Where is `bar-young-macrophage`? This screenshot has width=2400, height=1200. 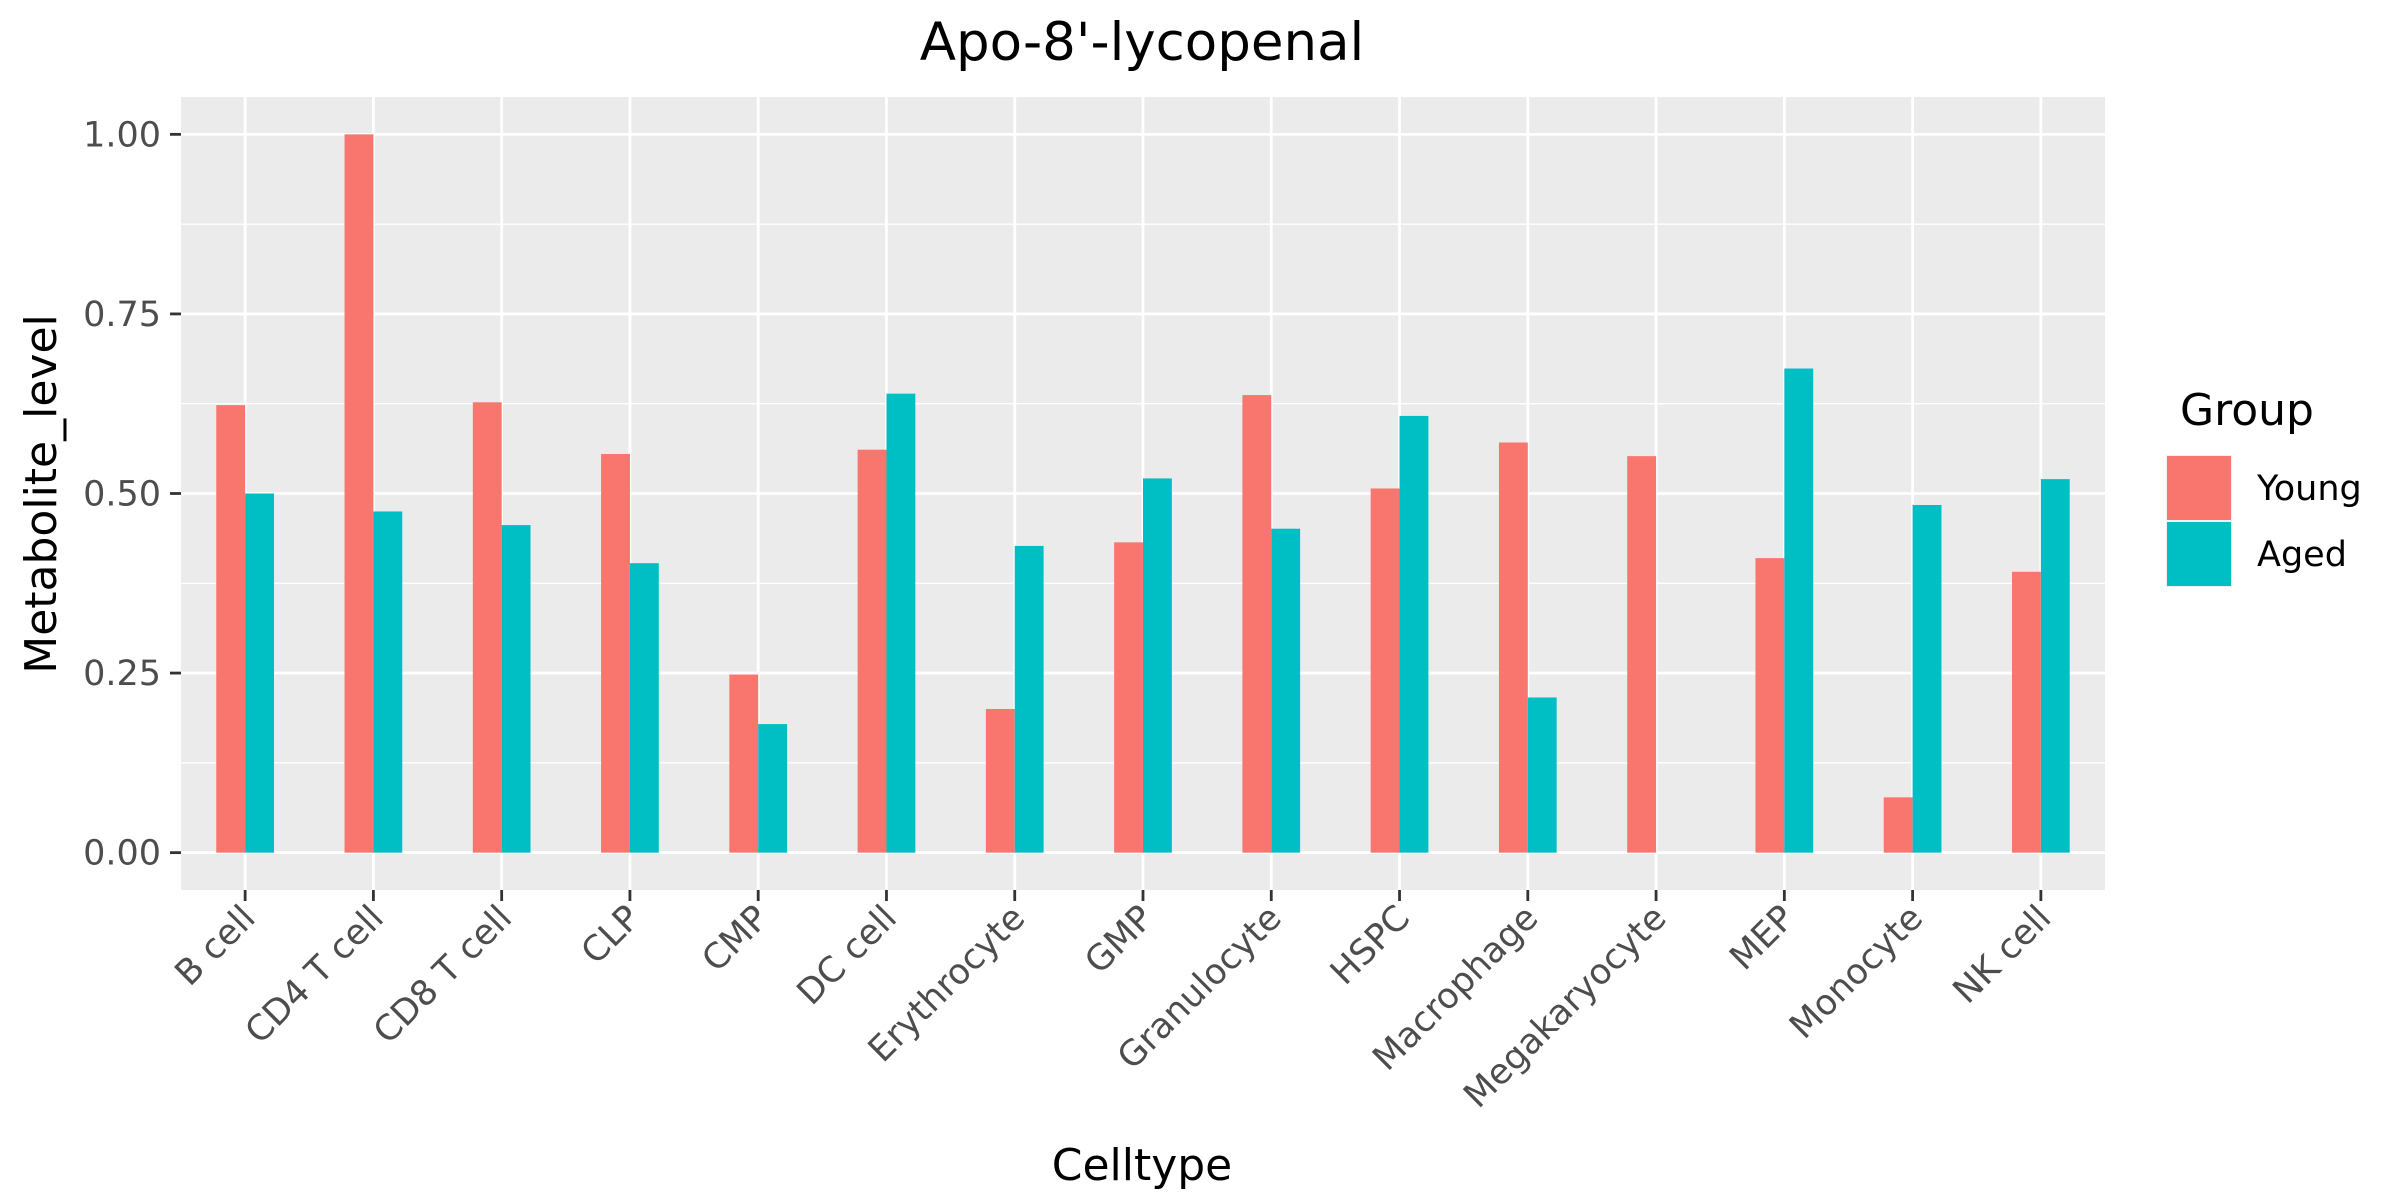 bar-young-macrophage is located at coordinates (1513, 647).